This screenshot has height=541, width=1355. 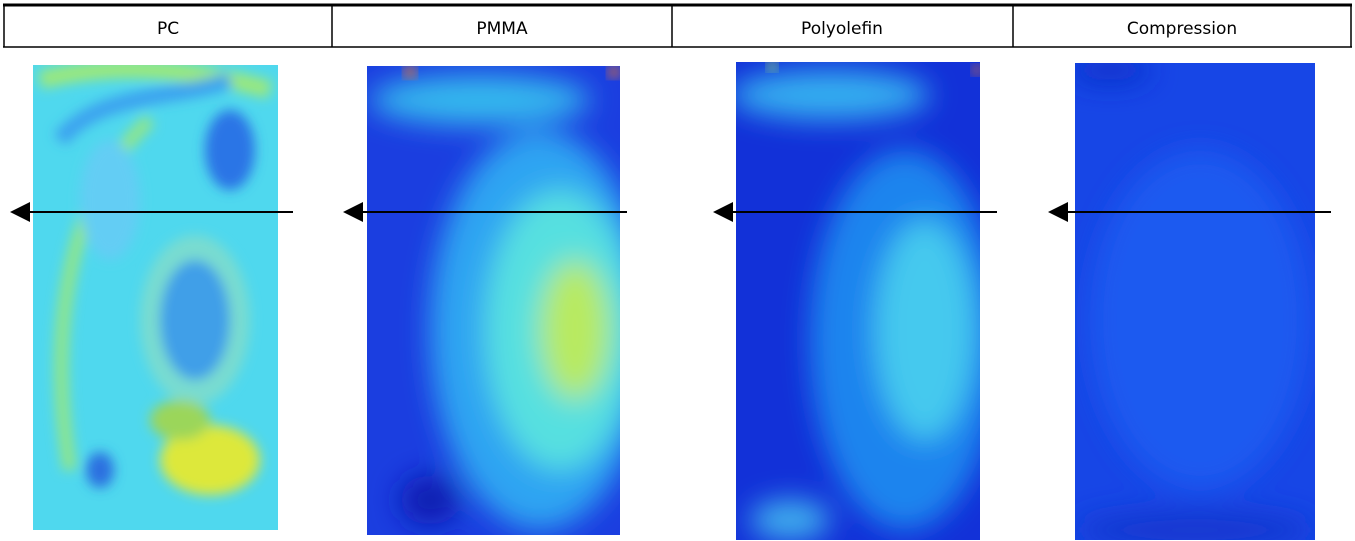 I want to click on header-table: PC PMMA Polyolefin Compression, so click(x=677, y=25).